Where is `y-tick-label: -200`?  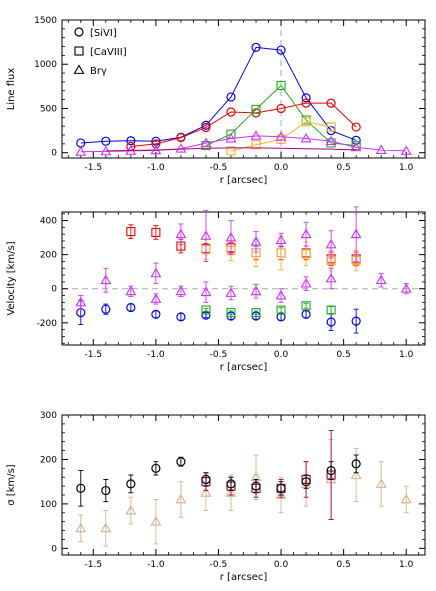 y-tick-label: -200 is located at coordinates (47, 324).